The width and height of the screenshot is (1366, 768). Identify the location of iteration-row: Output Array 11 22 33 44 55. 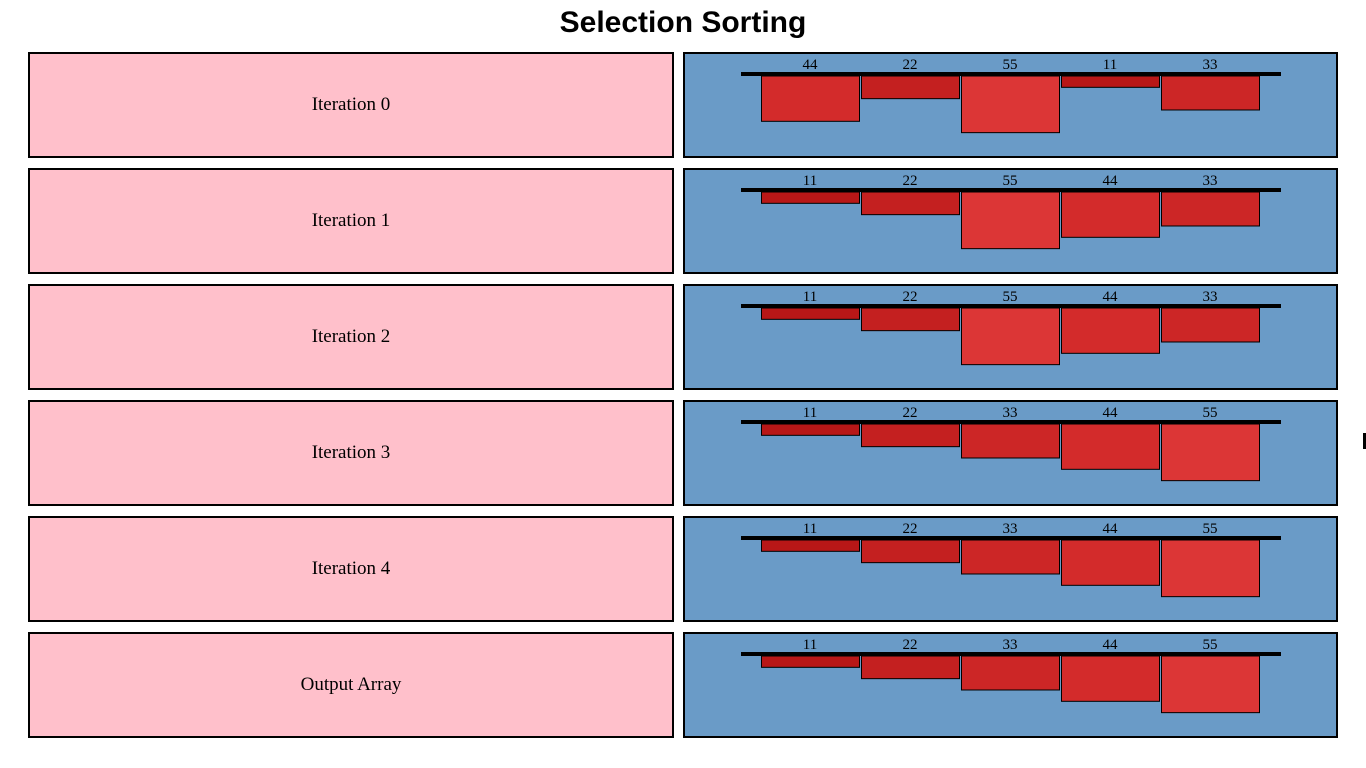
(683, 685).